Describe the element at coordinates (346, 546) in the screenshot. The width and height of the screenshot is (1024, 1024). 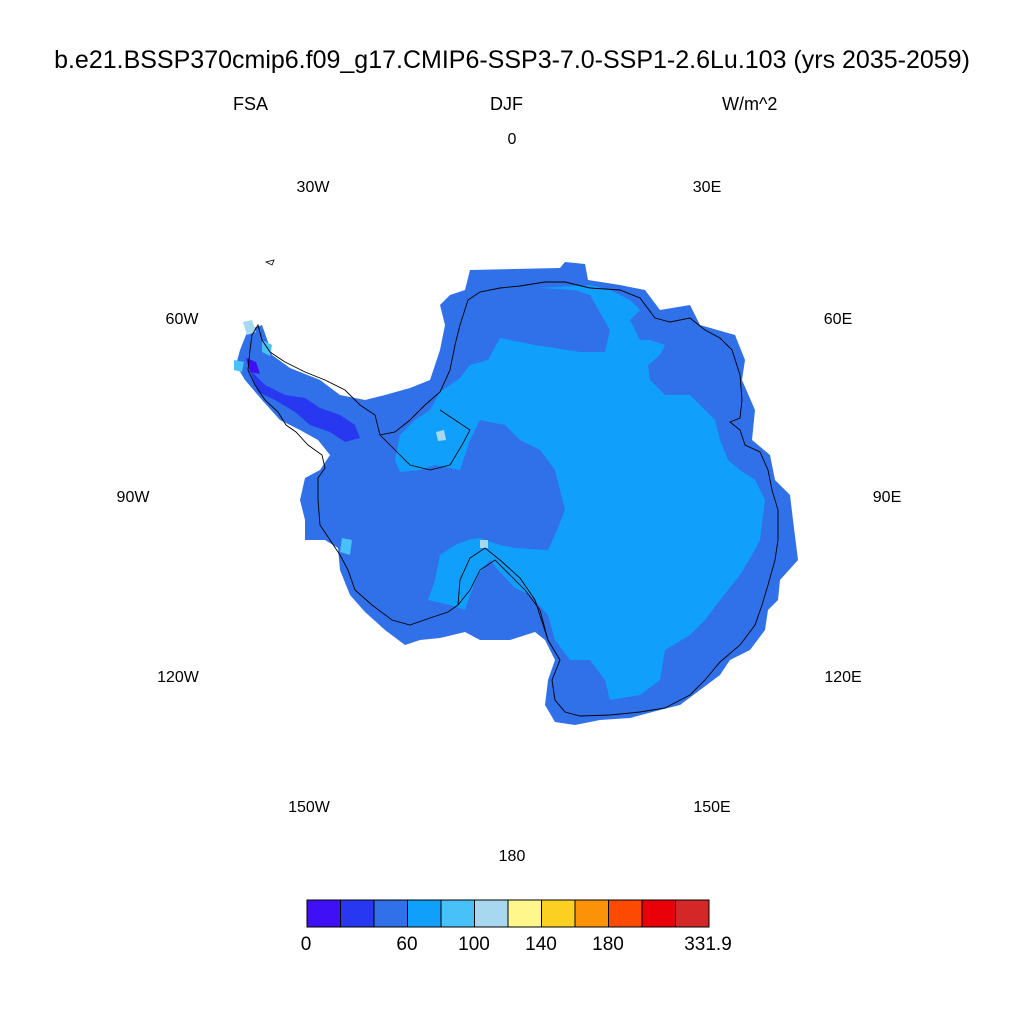
I see `light-patch-ross-edge` at that location.